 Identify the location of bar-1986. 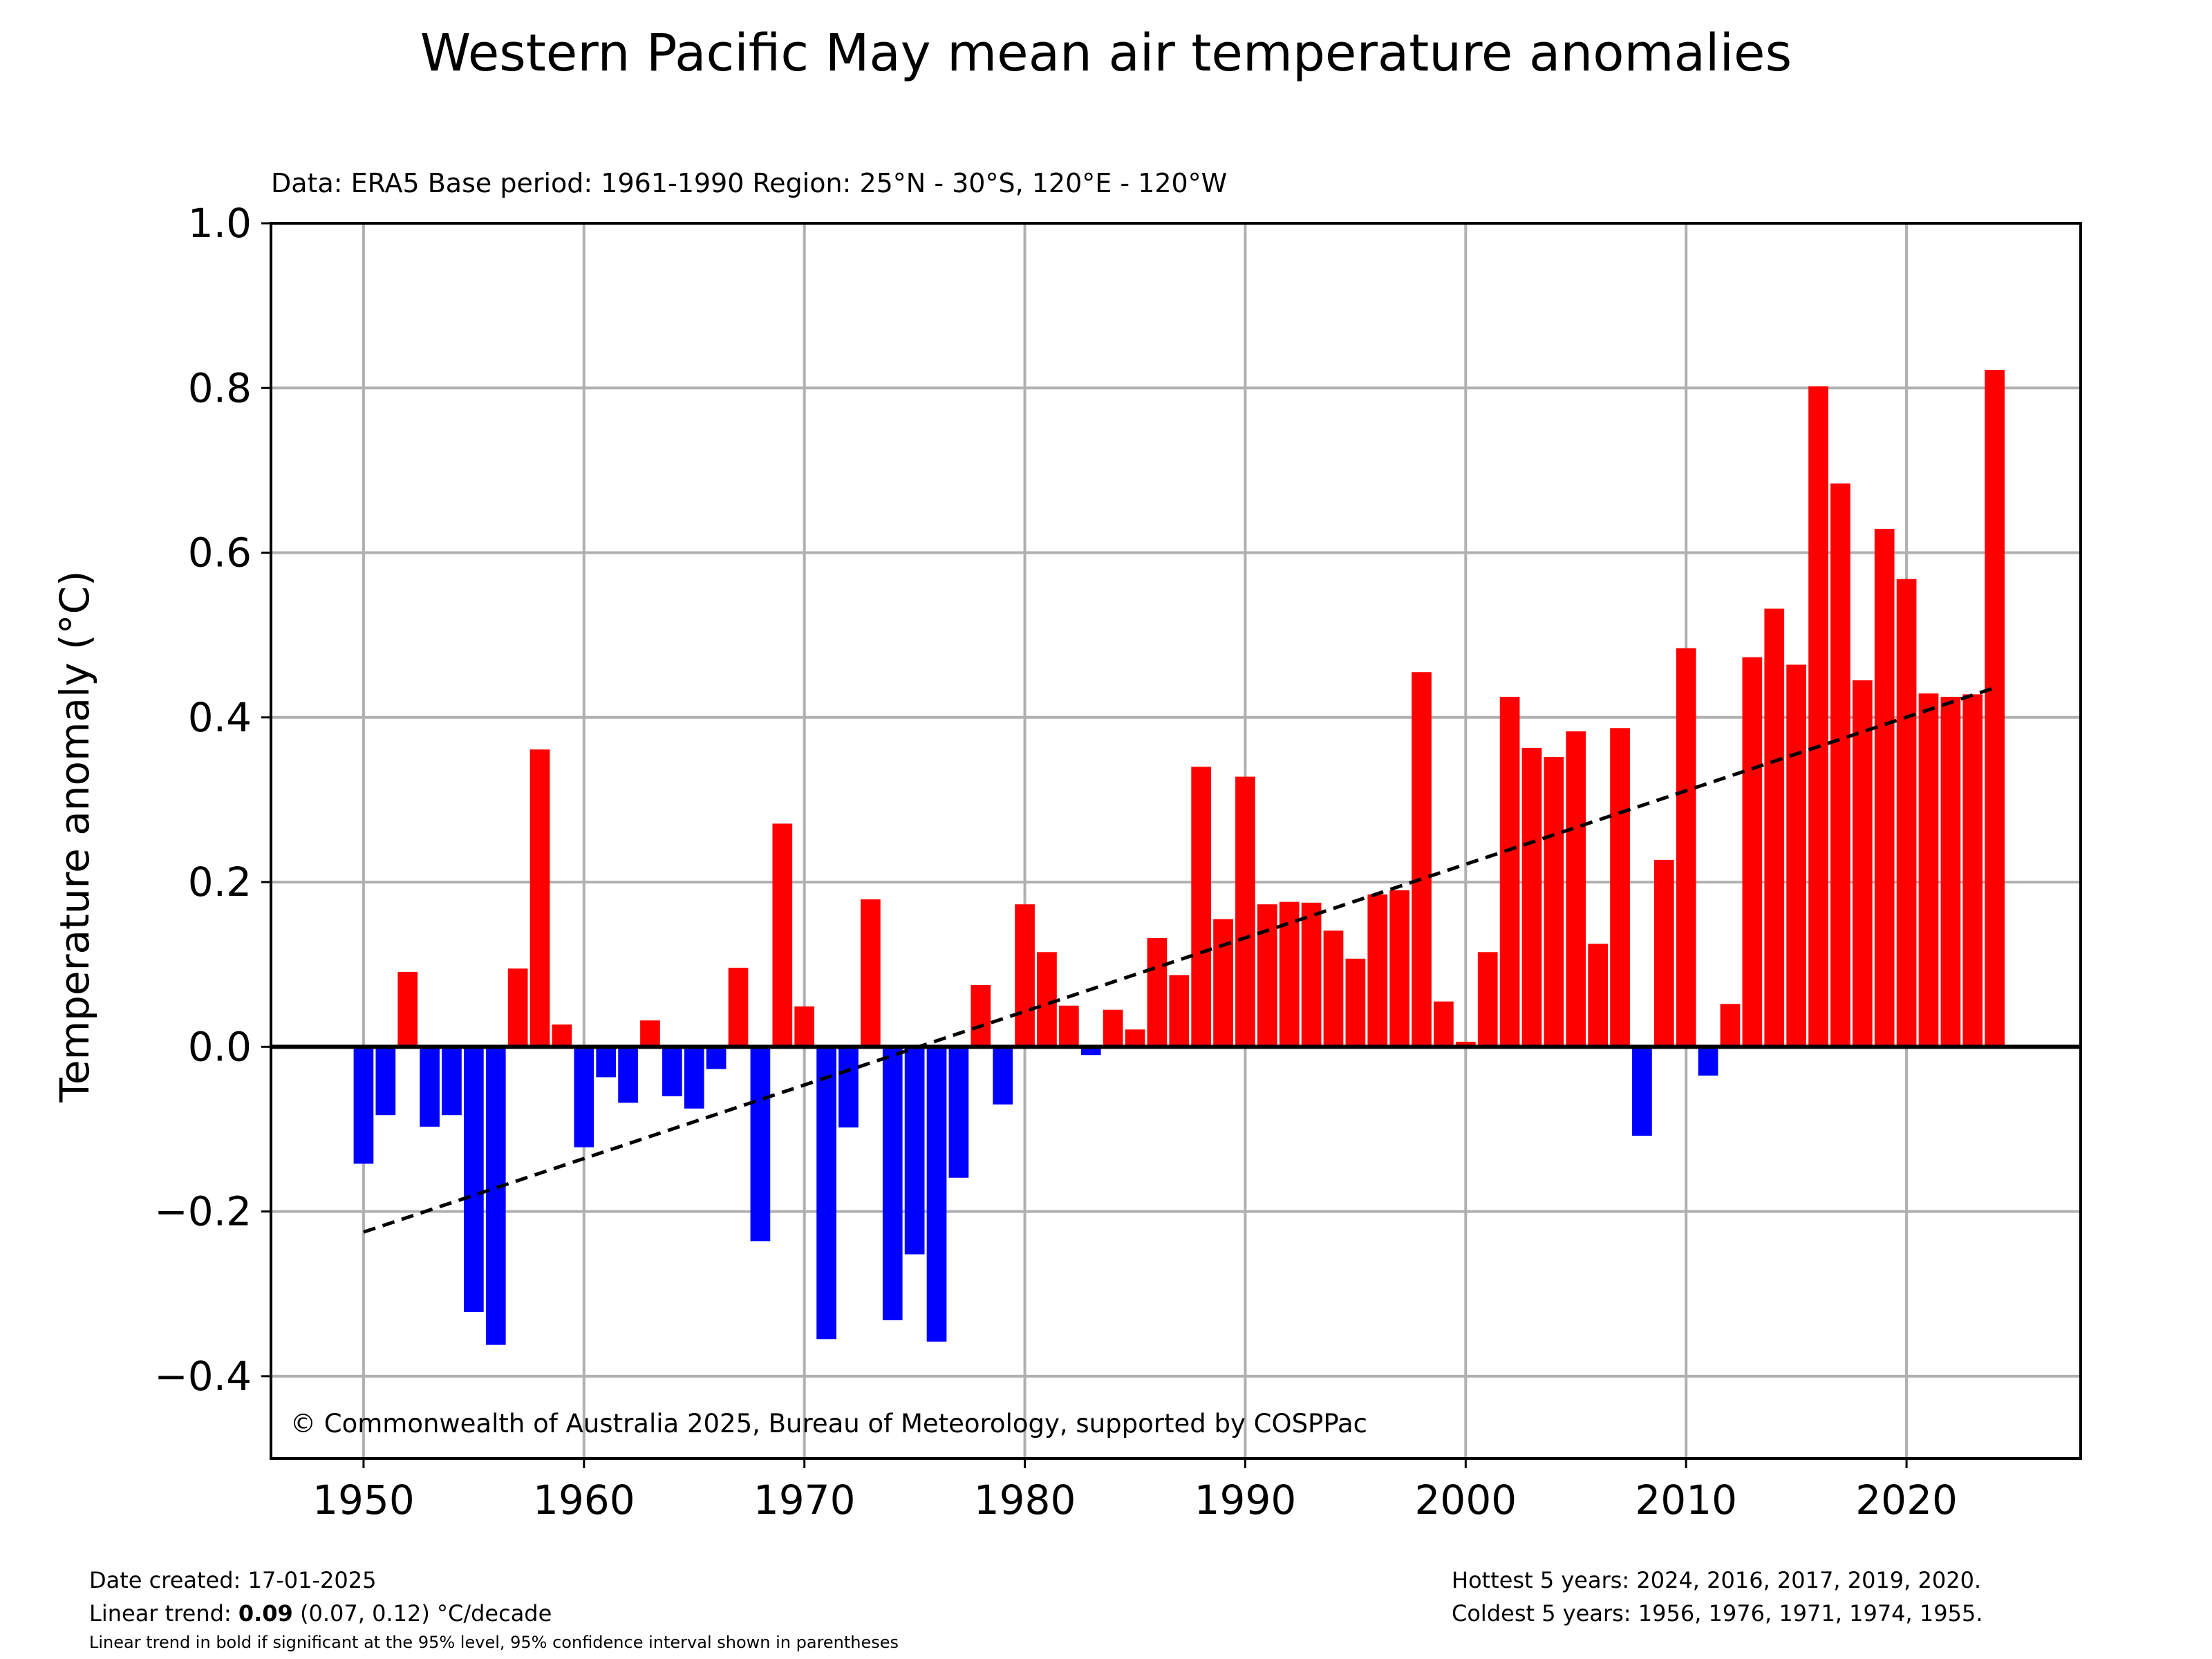
(1157, 992).